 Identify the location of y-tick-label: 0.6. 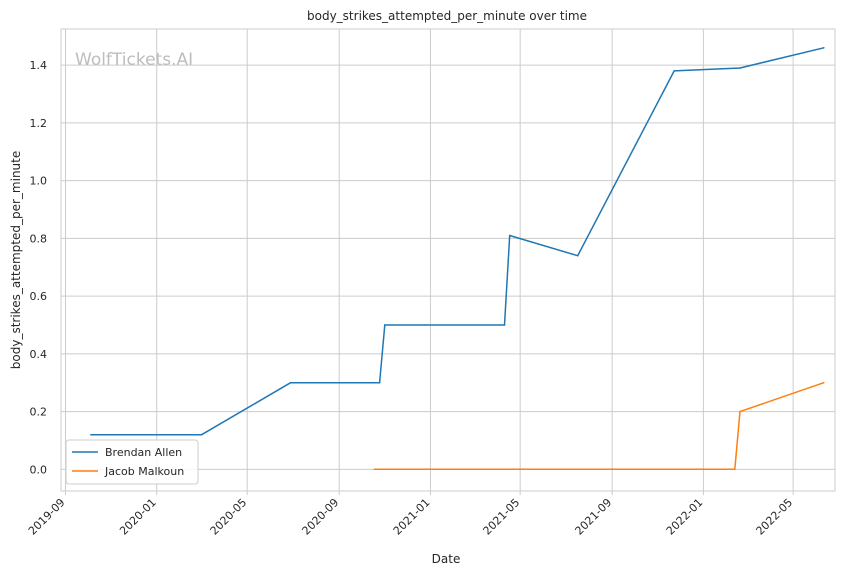
(39, 296).